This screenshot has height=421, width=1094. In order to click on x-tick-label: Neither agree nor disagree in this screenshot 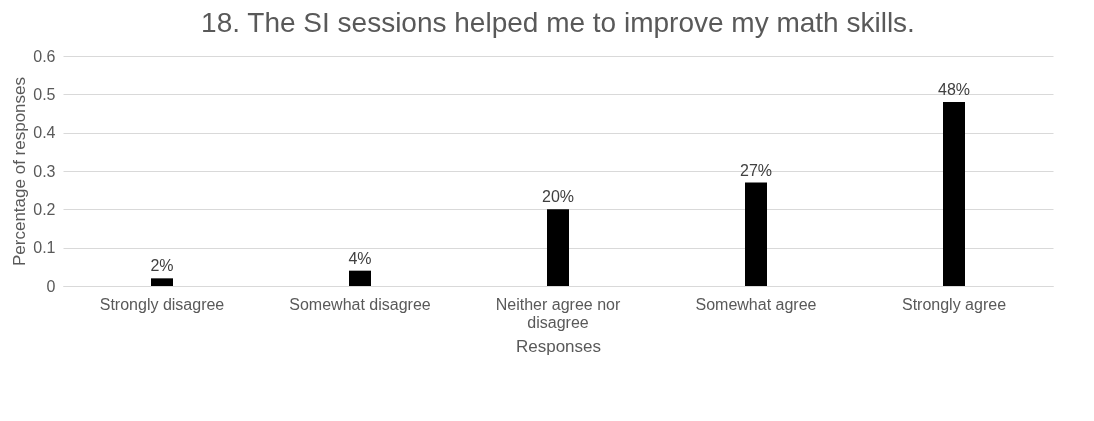, I will do `click(558, 313)`.